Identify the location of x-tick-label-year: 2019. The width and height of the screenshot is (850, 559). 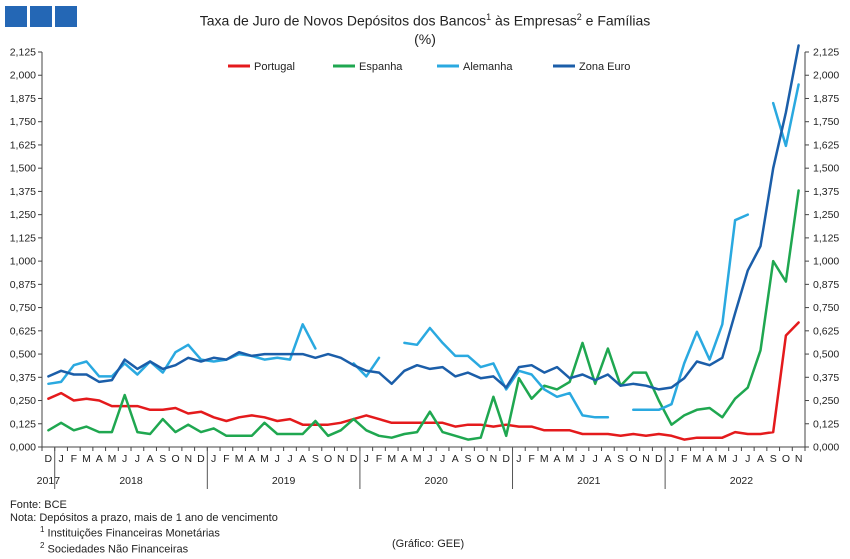
(284, 481).